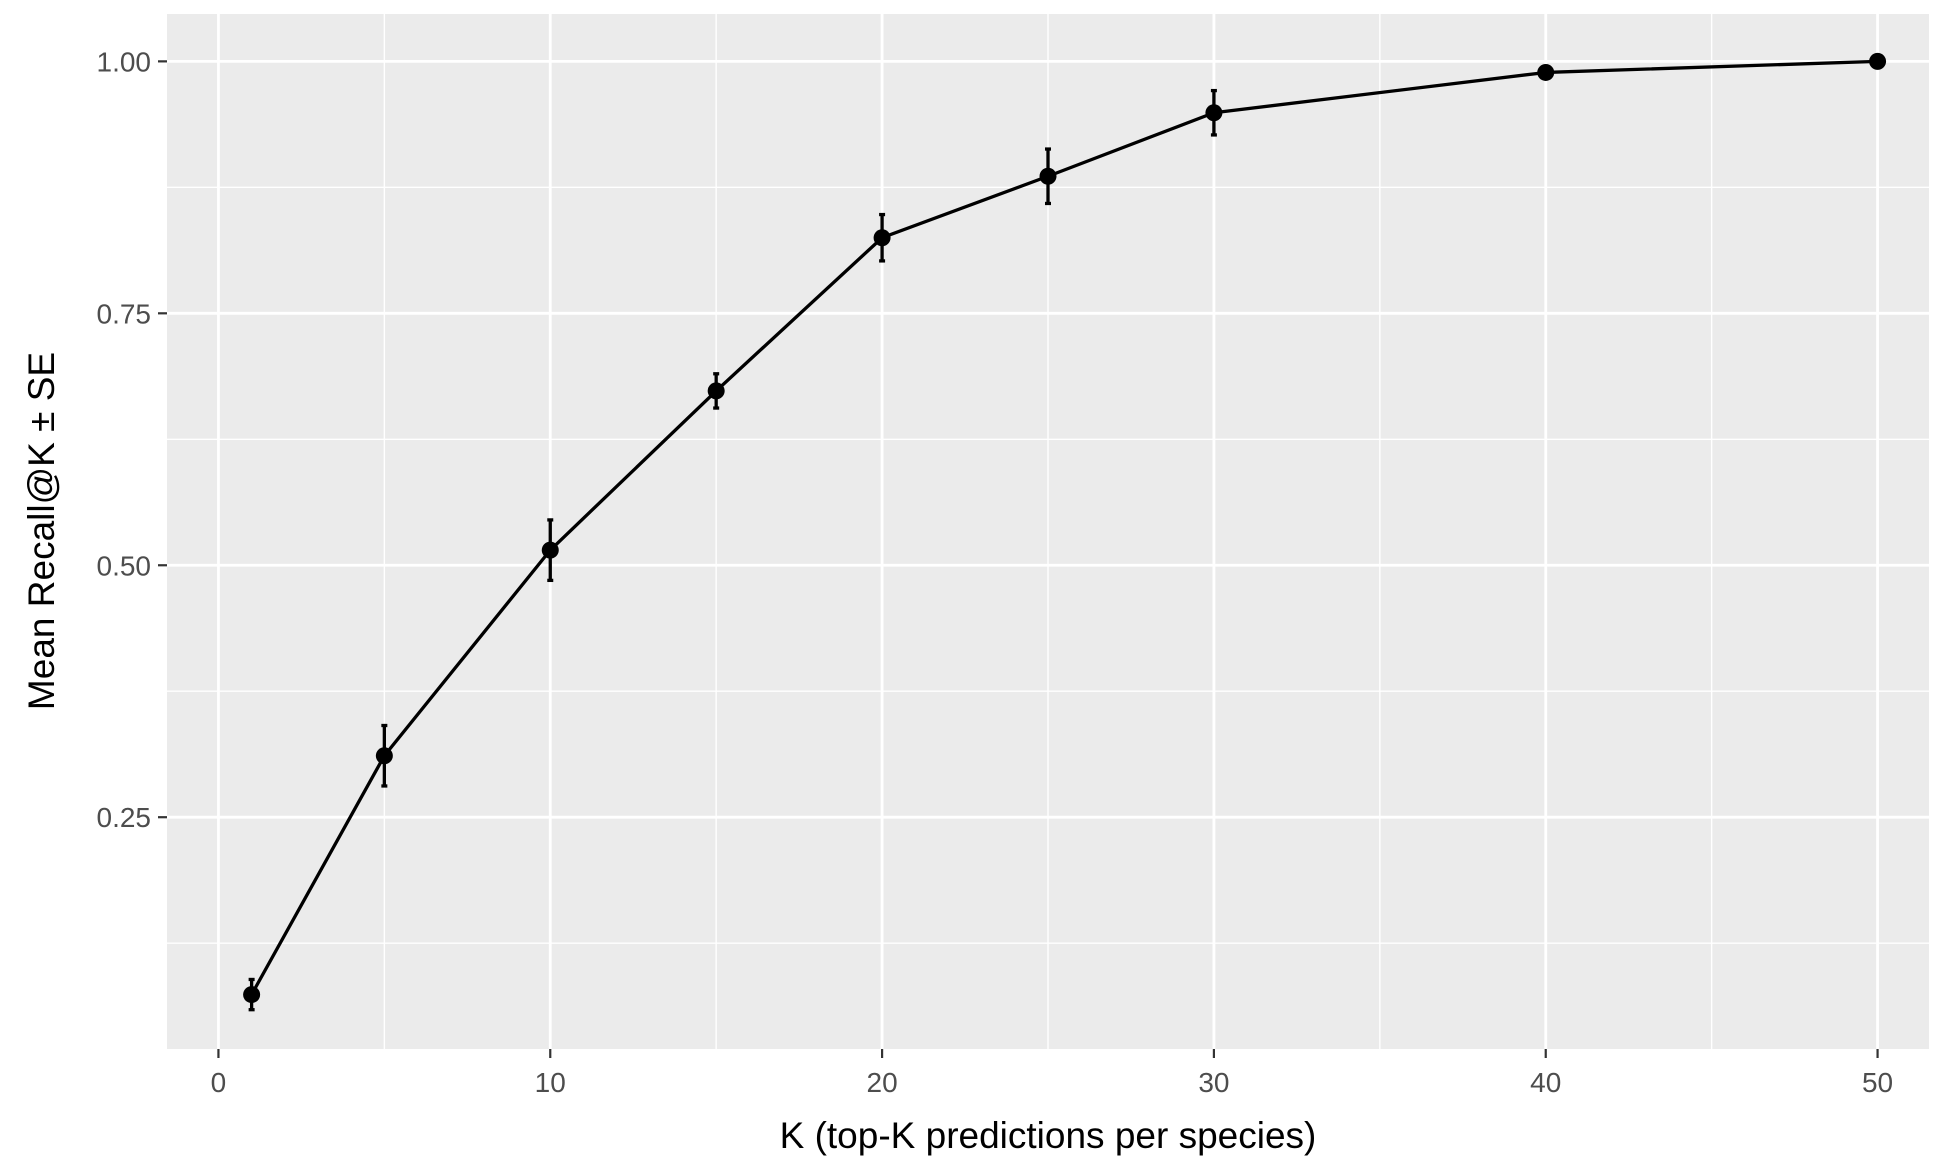  Describe the element at coordinates (124, 313) in the screenshot. I see `y-tick-label: 0.75` at that location.